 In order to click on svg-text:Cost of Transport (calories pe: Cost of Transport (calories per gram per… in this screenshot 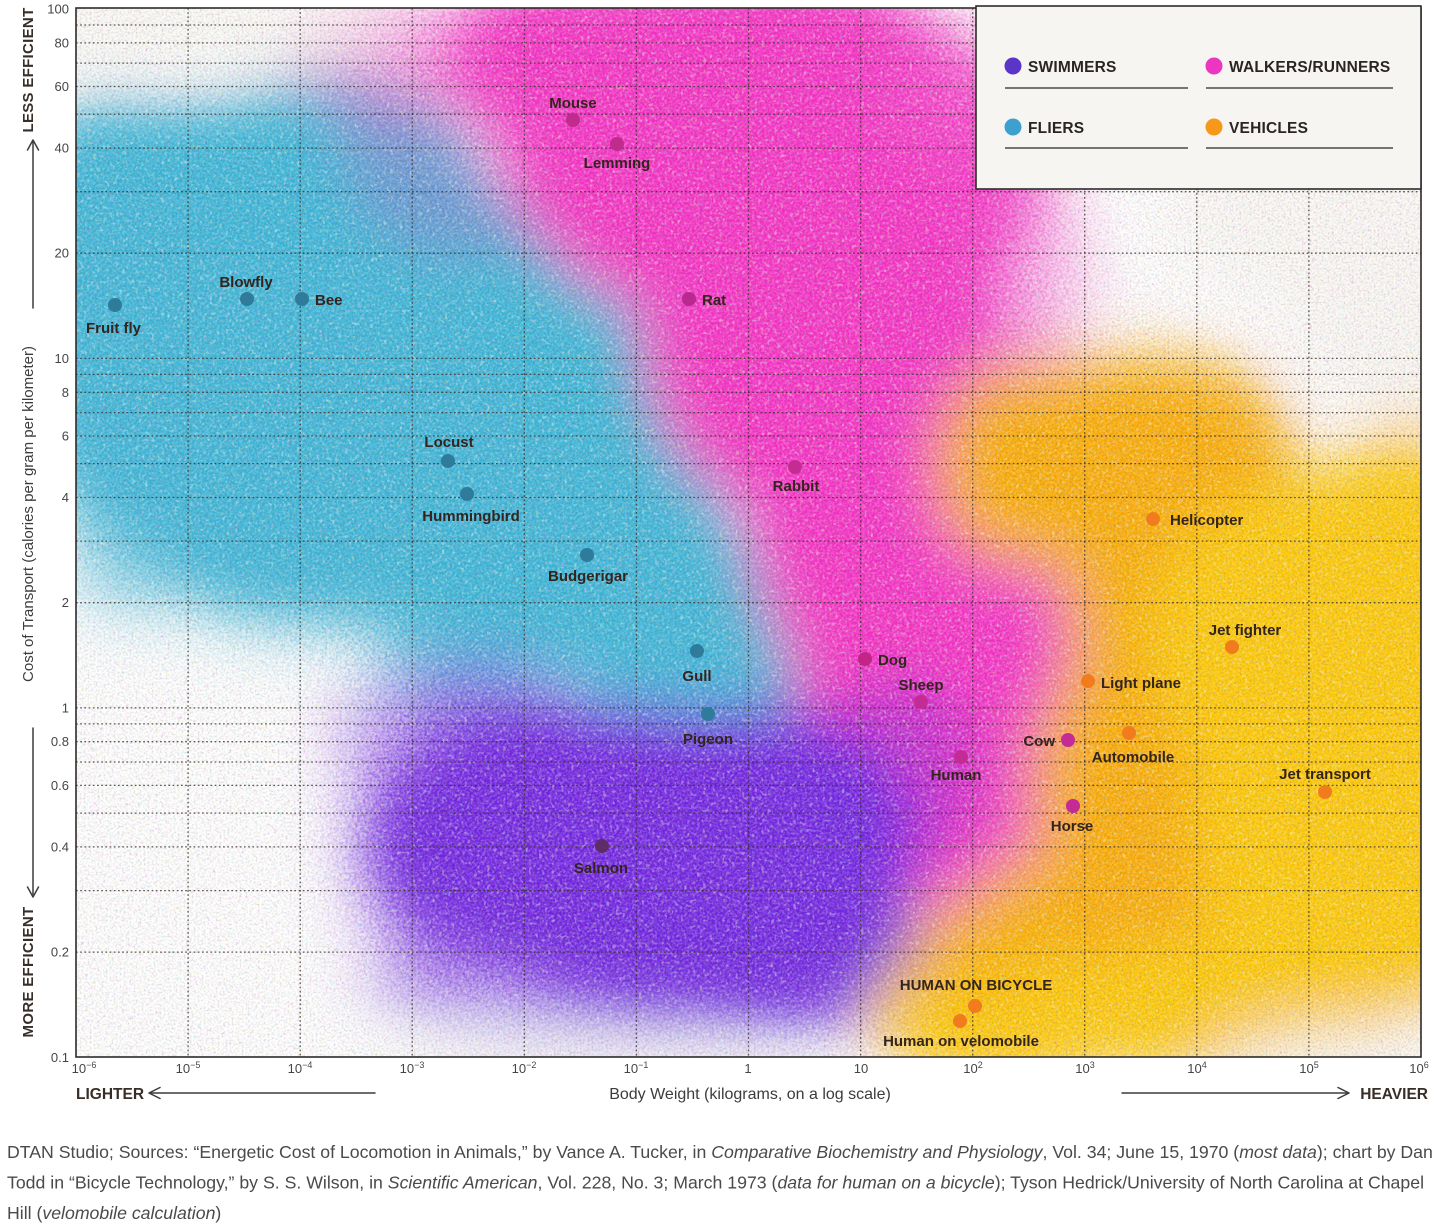, I will do `click(28, 514)`.